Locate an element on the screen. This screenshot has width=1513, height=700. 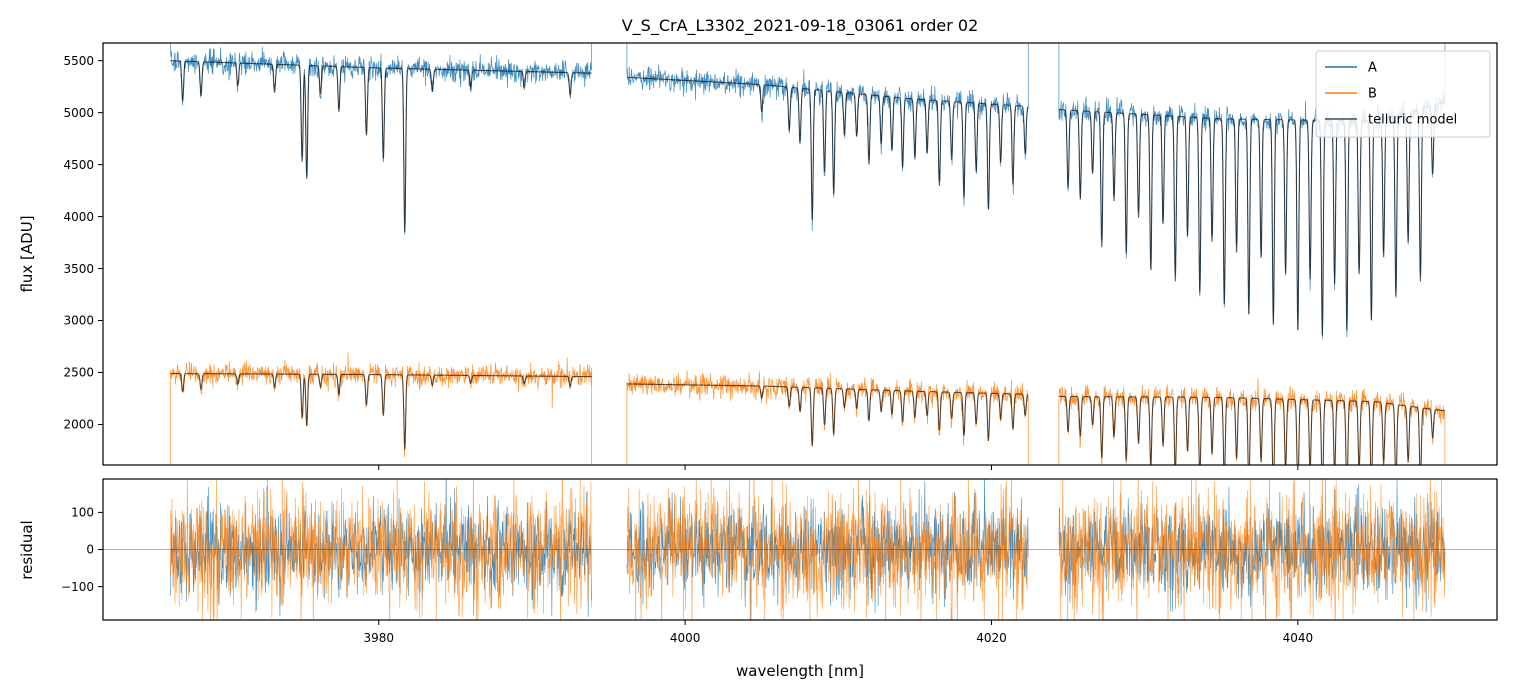
flux-y-tick-label: 3000 is located at coordinates (78, 321).